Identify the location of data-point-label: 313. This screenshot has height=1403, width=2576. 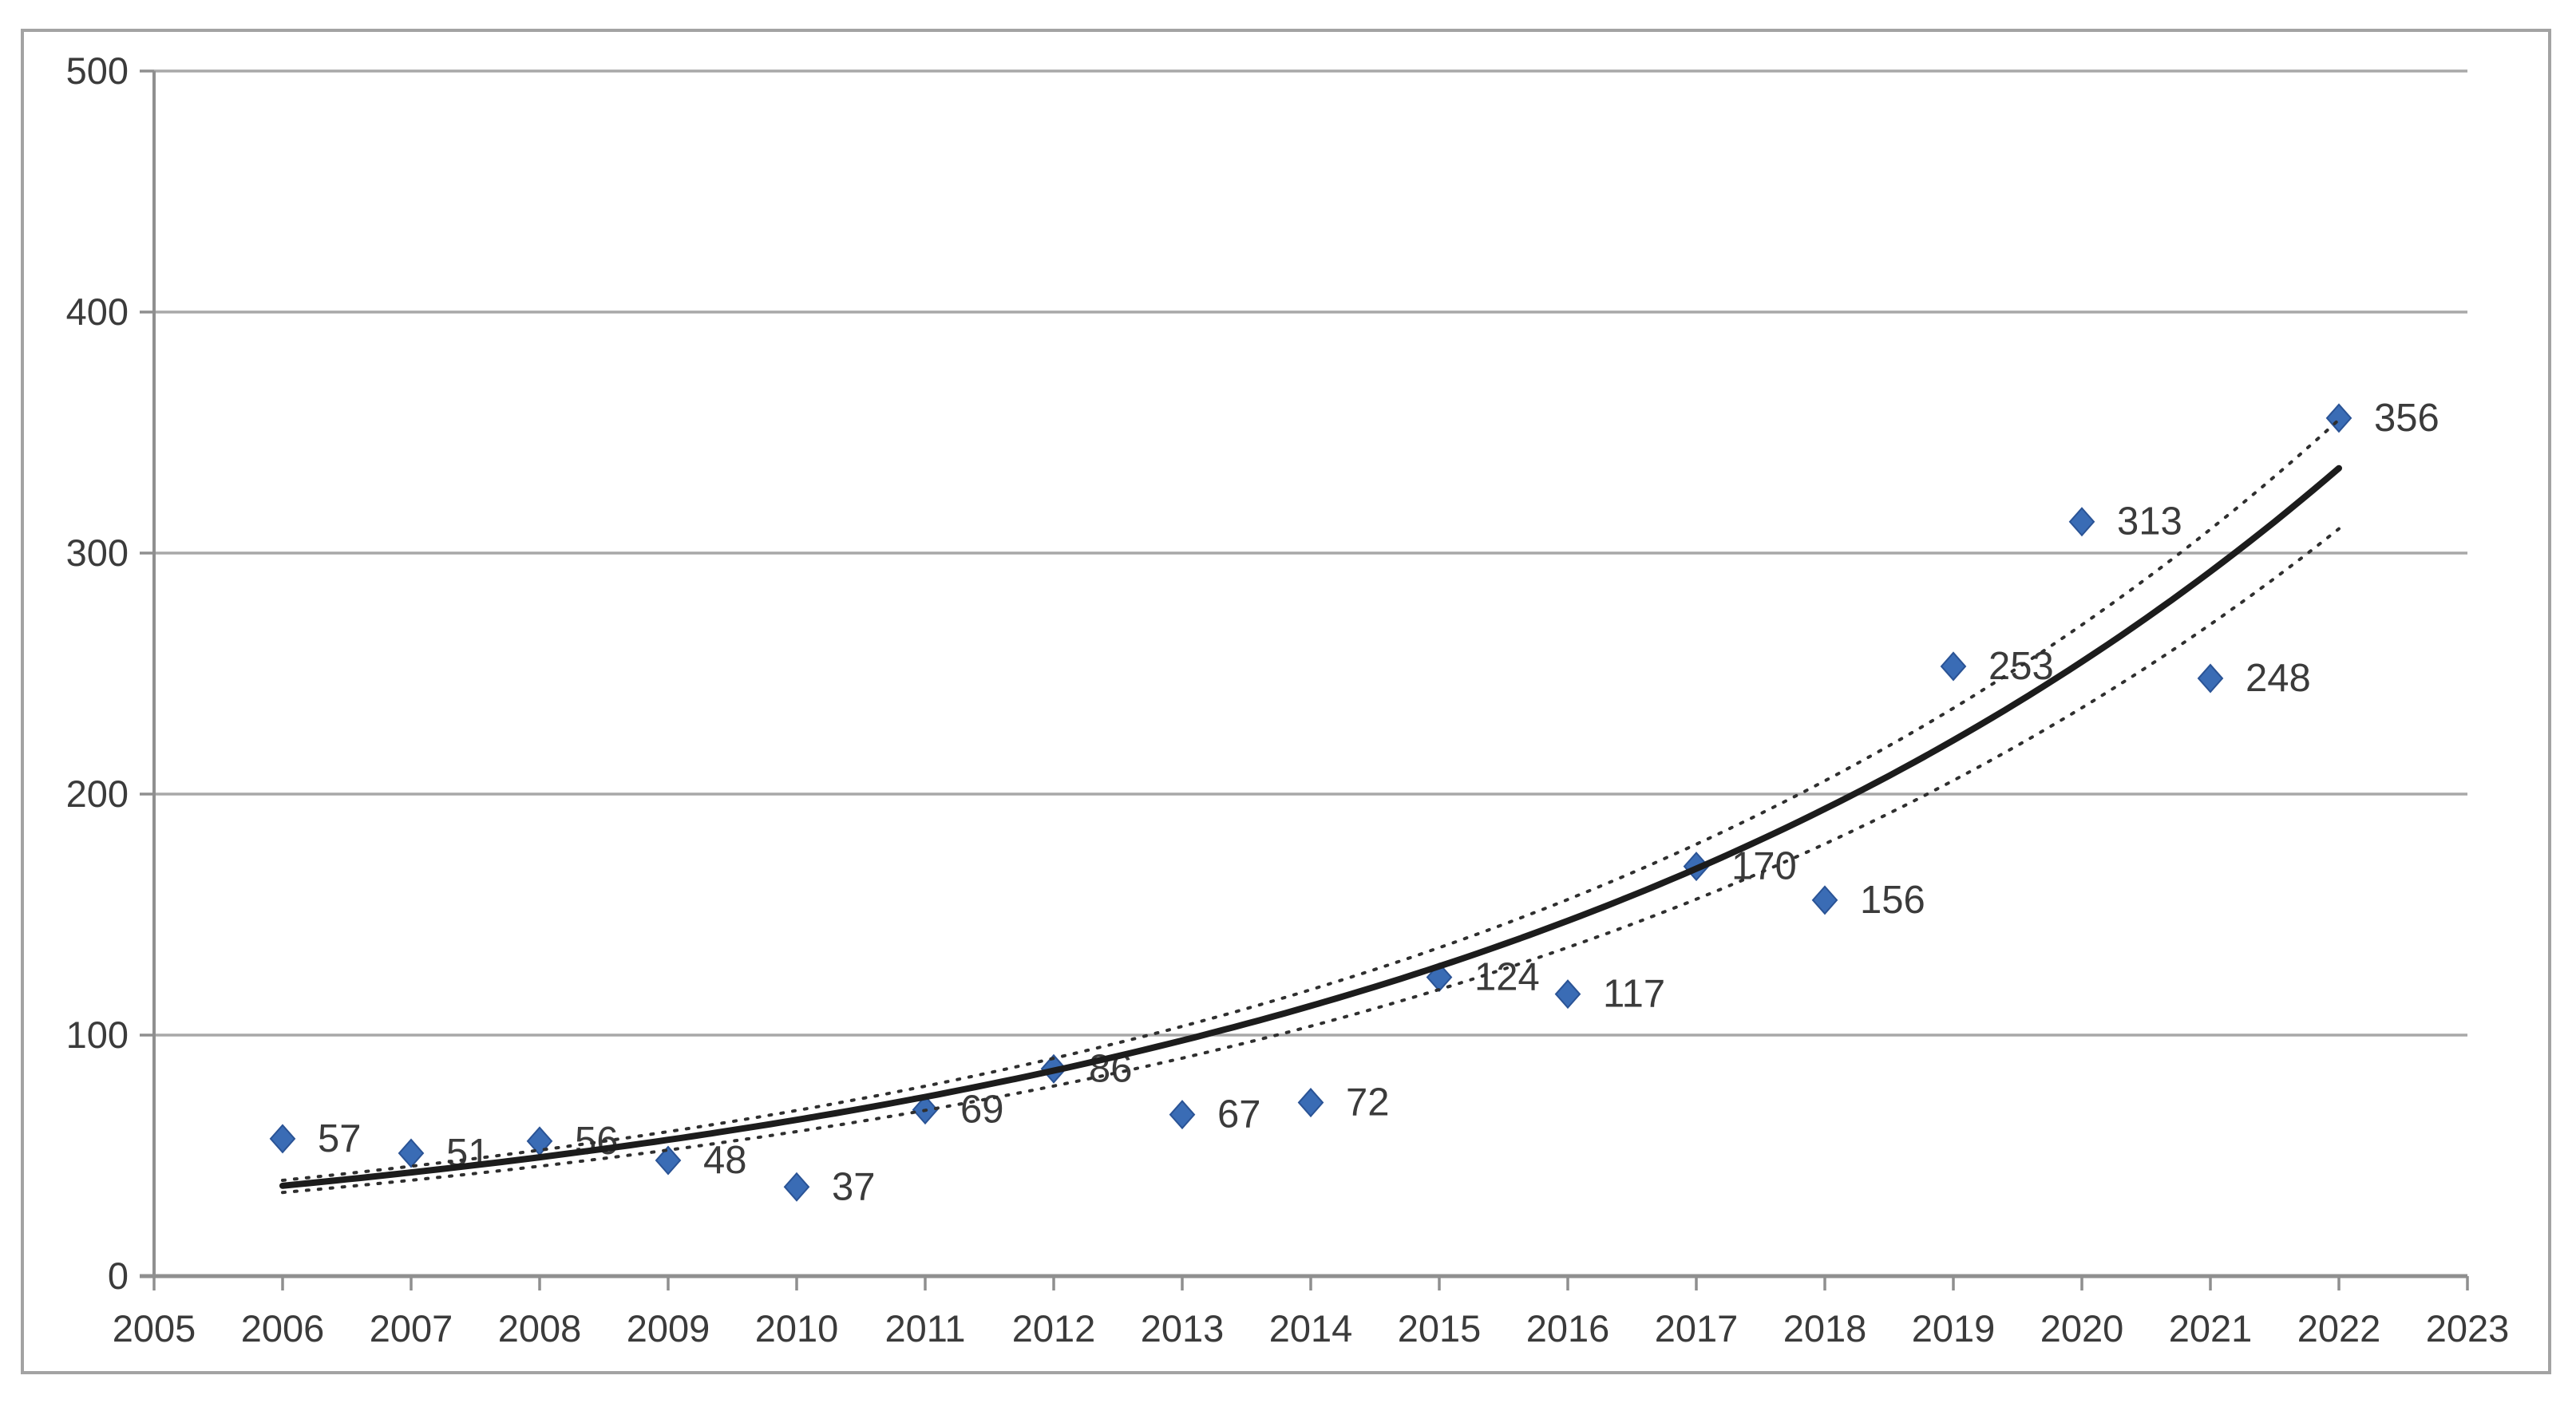
(2150, 521).